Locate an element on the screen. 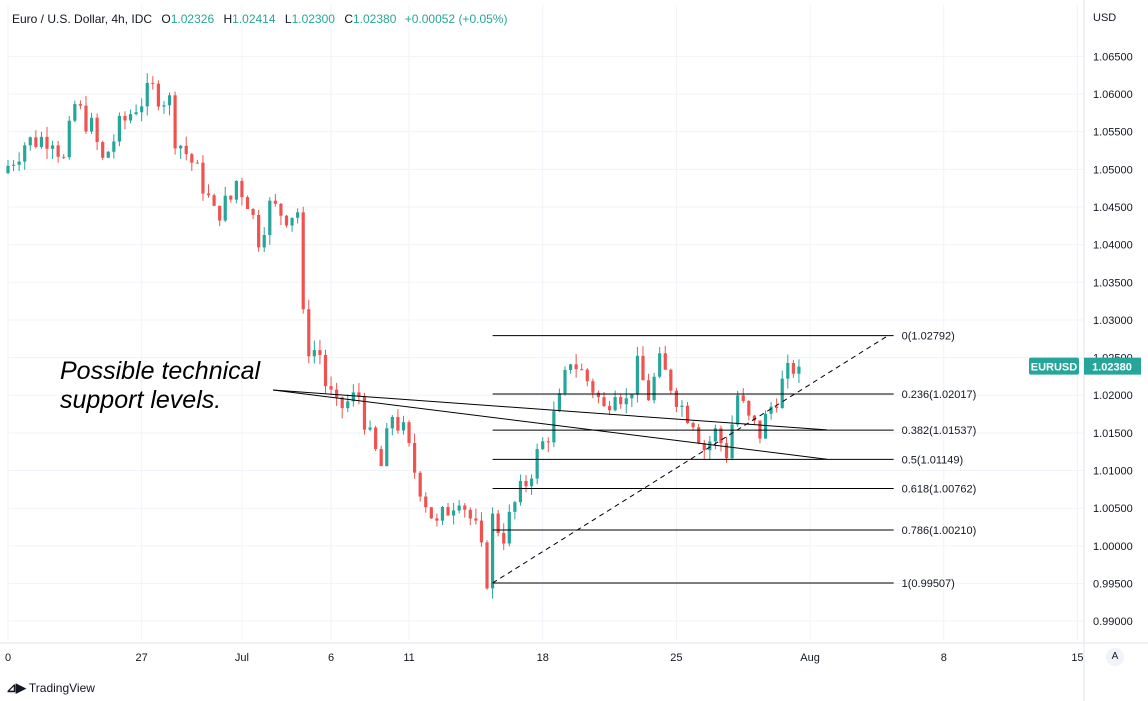  change-value: +0.00052 (+0.05%) is located at coordinates (456, 19).